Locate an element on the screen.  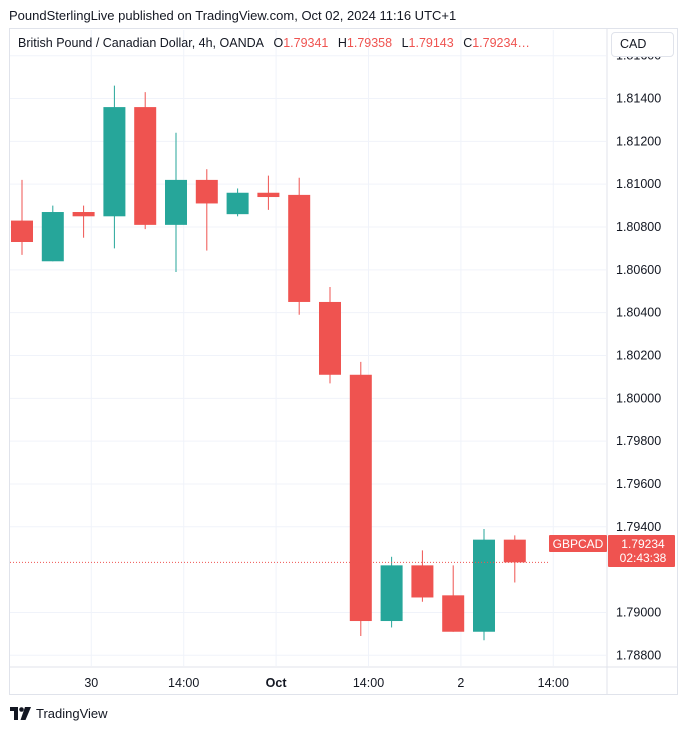
footer-brand: TradingView is located at coordinates (72, 713).